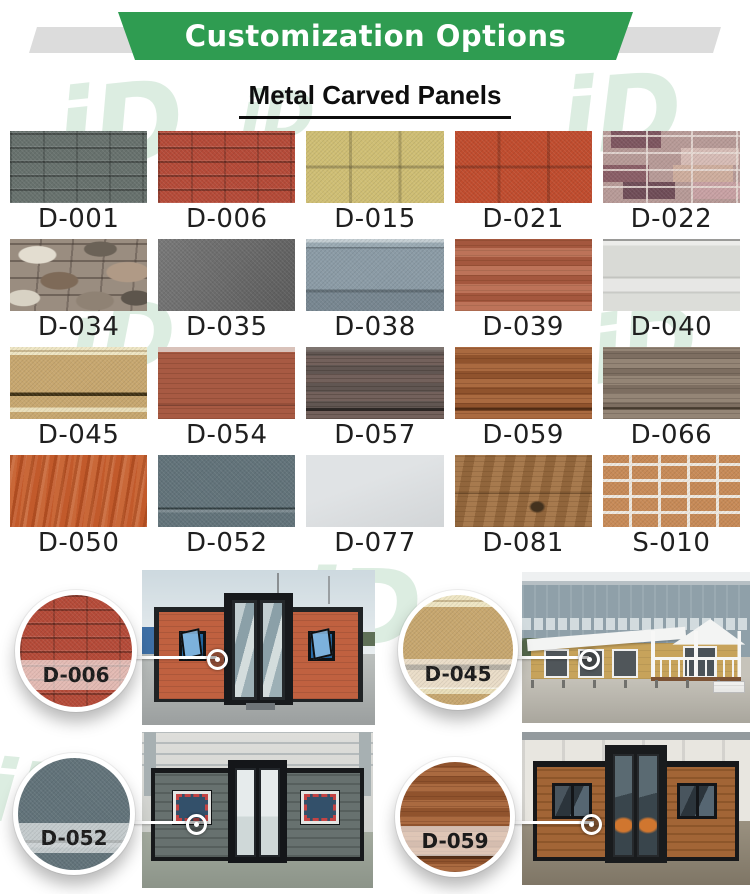 This screenshot has width=750, height=894. What do you see at coordinates (375, 435) in the screenshot?
I see `panel-code-label: D-057` at bounding box center [375, 435].